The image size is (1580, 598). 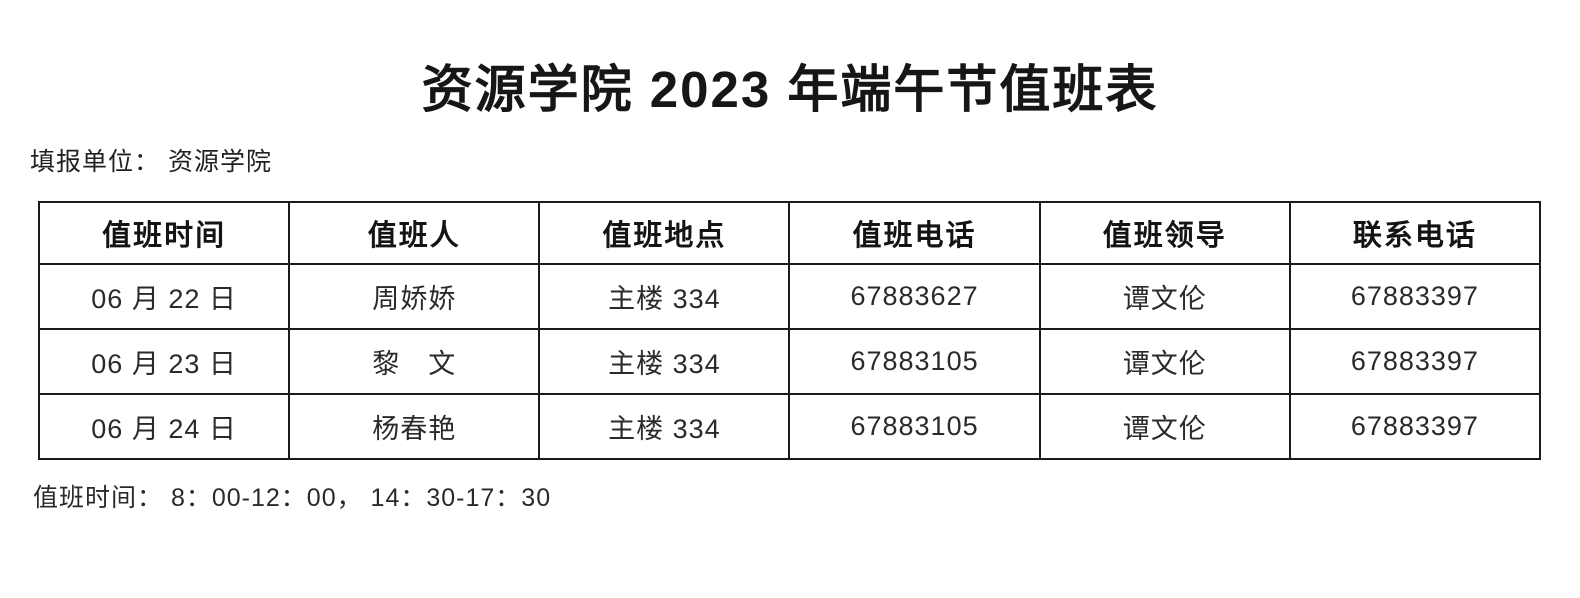 What do you see at coordinates (414, 296) in the screenshot?
I see `cell-duty-person: 周娇娇` at bounding box center [414, 296].